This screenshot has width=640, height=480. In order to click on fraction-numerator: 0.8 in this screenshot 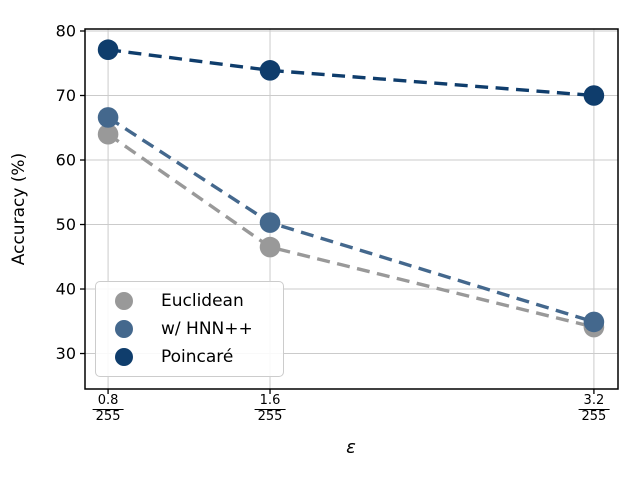, I will do `click(108, 400)`.